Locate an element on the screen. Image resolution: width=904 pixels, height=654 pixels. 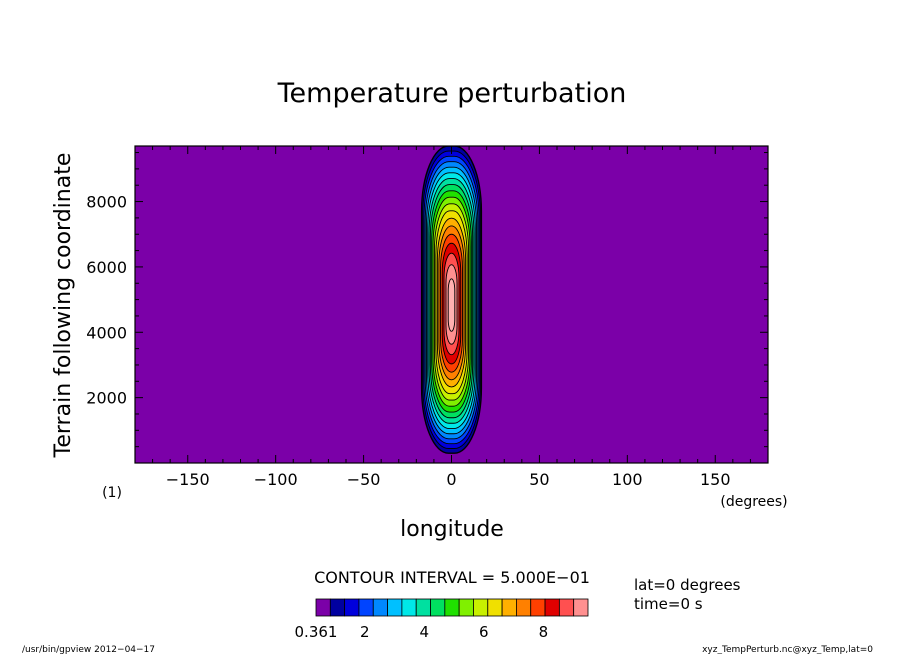
y-tick-label: 4000 is located at coordinates (106, 332).